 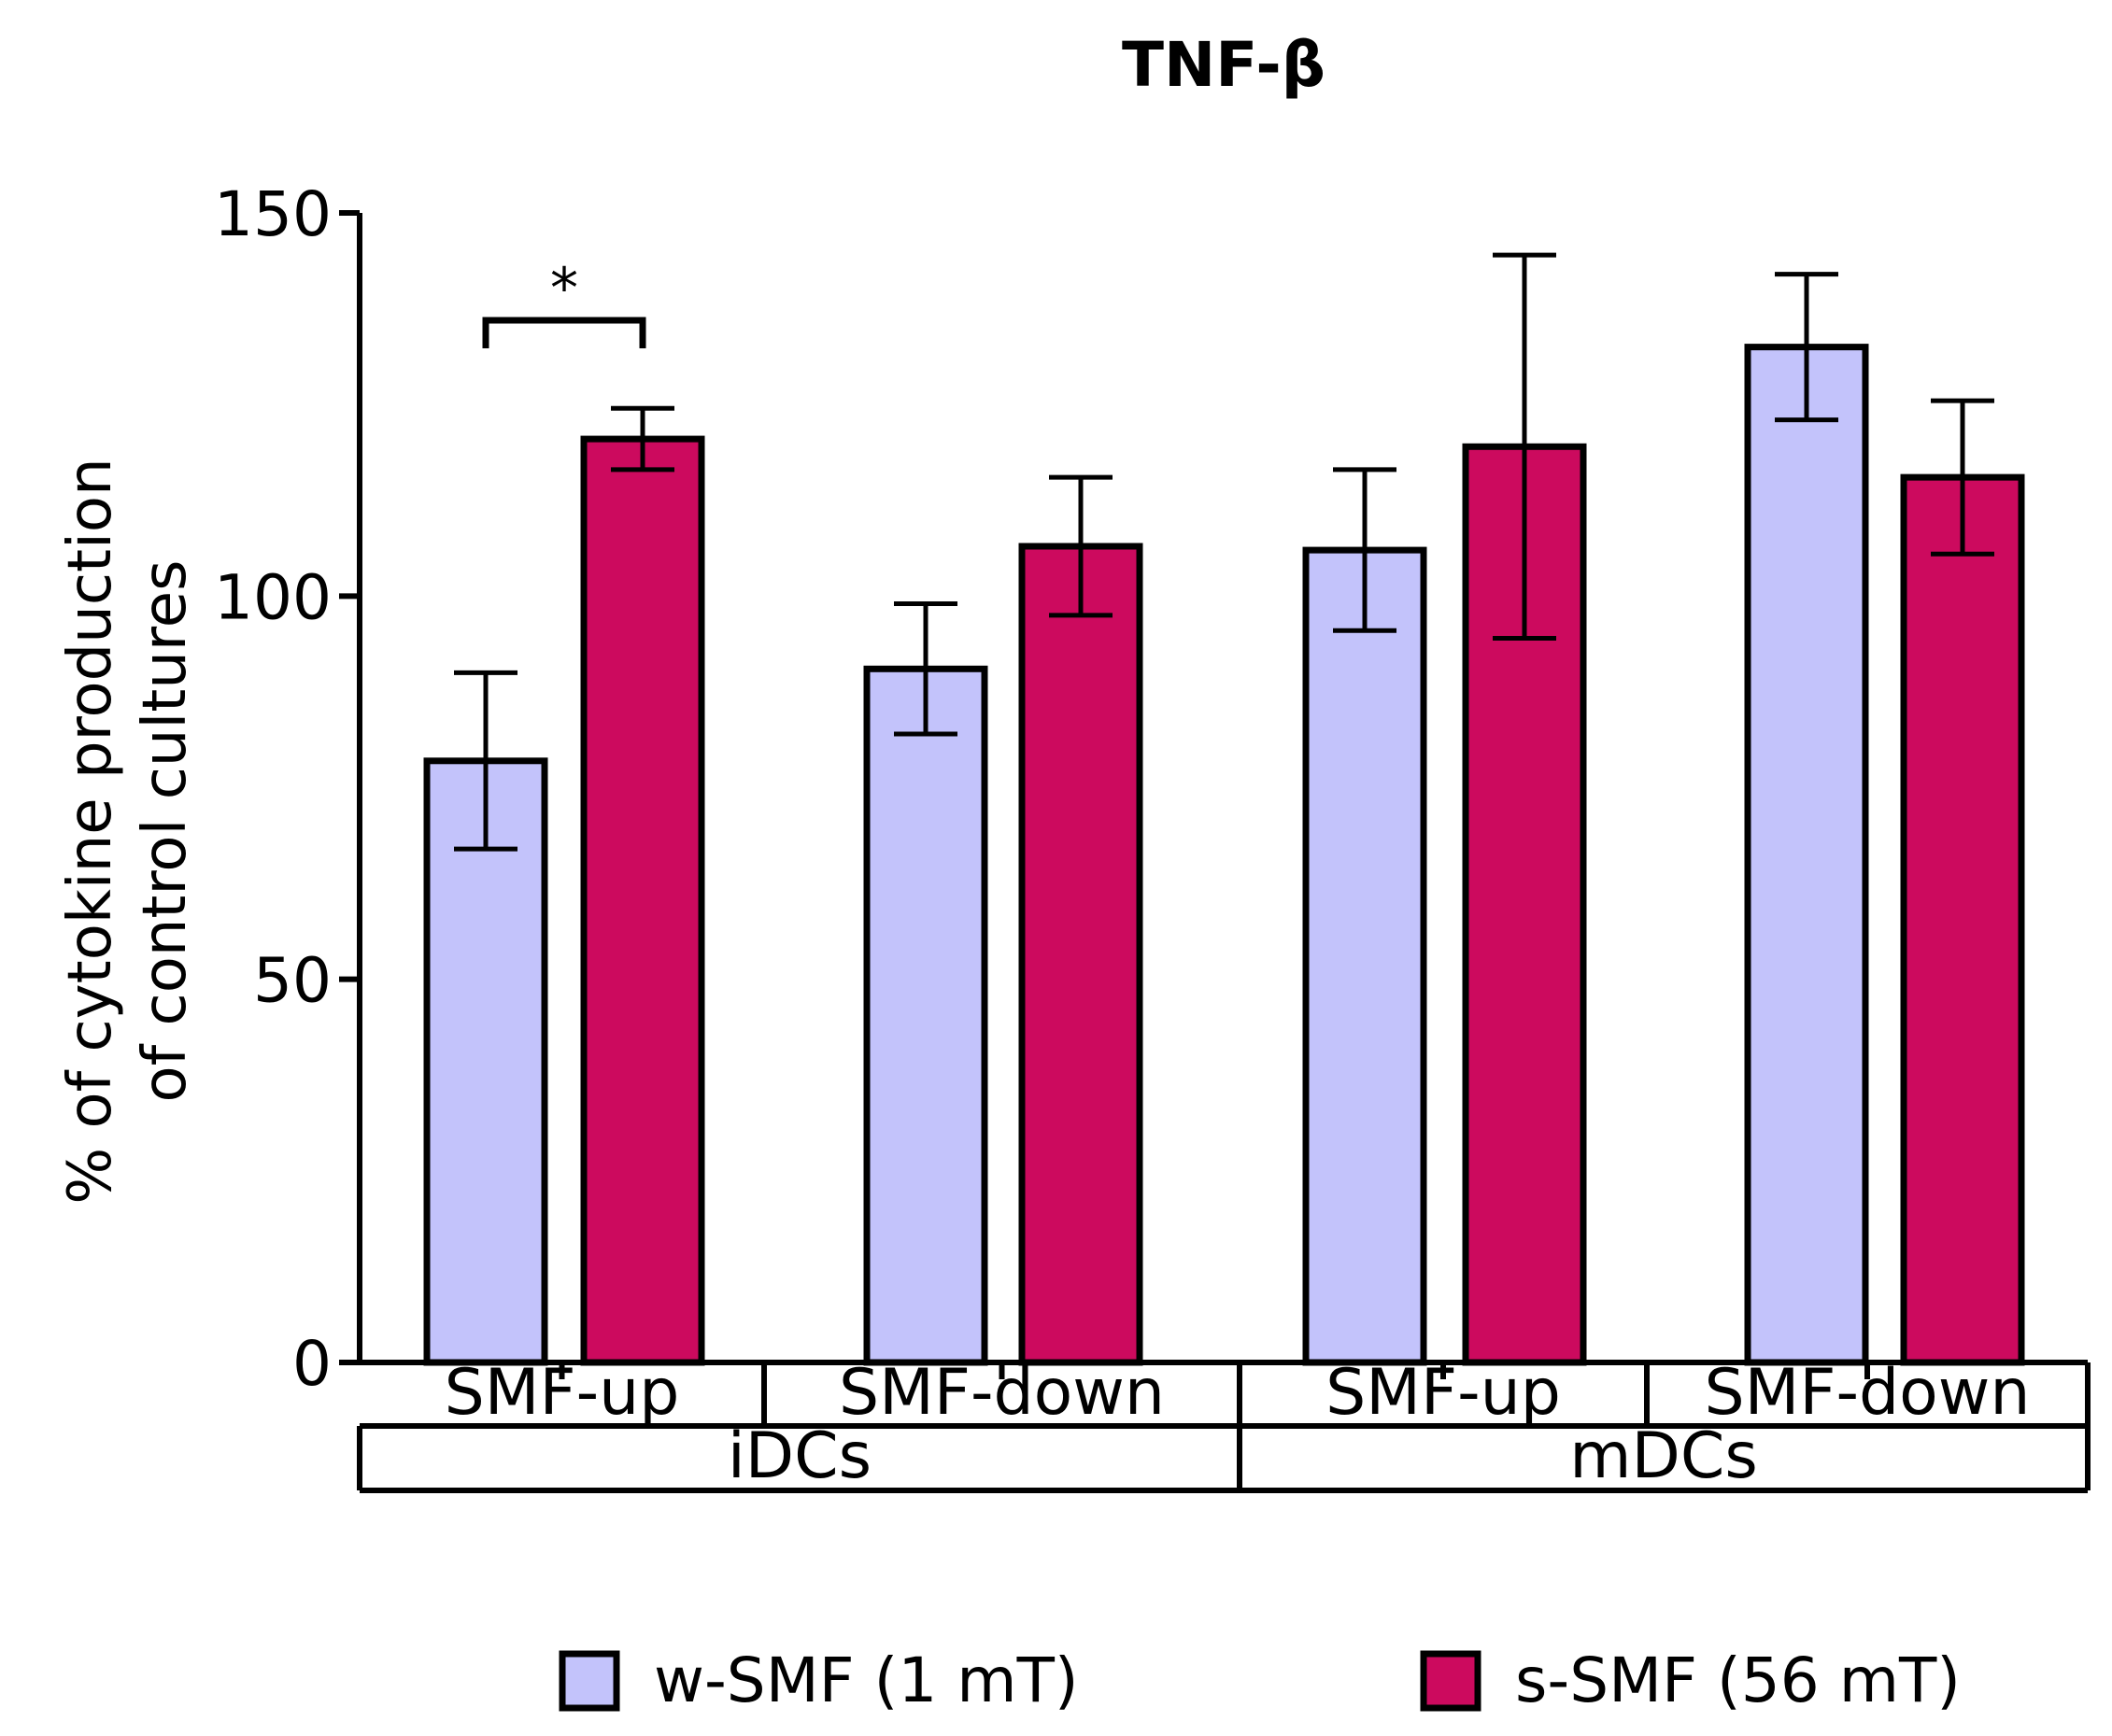 I want to click on significance-annotations: *, so click(x=564, y=302).